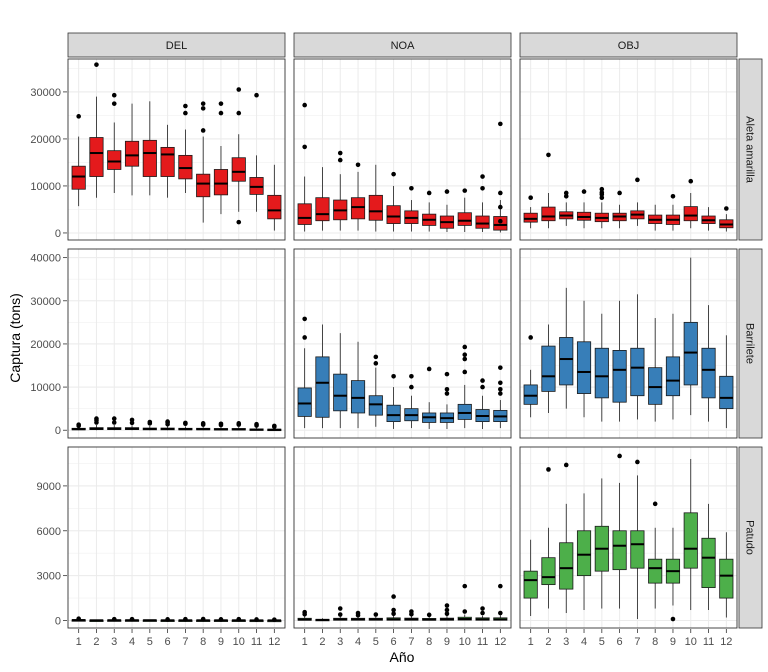  Describe the element at coordinates (58, 234) in the screenshot. I see `y-tick-label: 0` at that location.